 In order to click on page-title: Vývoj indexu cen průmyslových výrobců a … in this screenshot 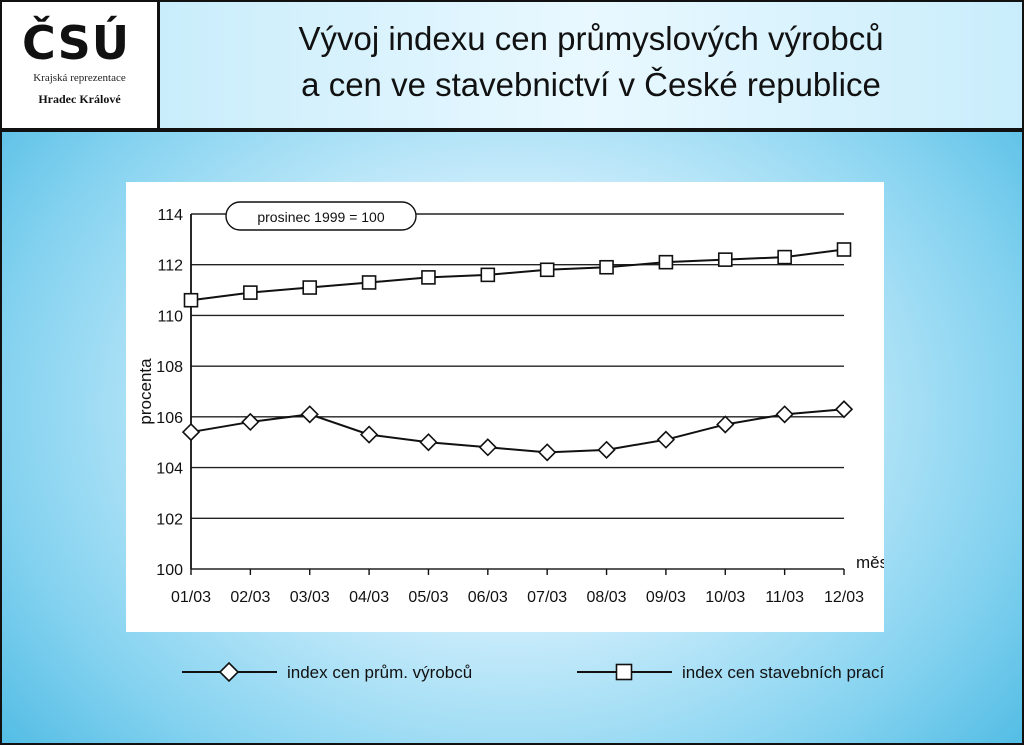, I will do `click(591, 62)`.